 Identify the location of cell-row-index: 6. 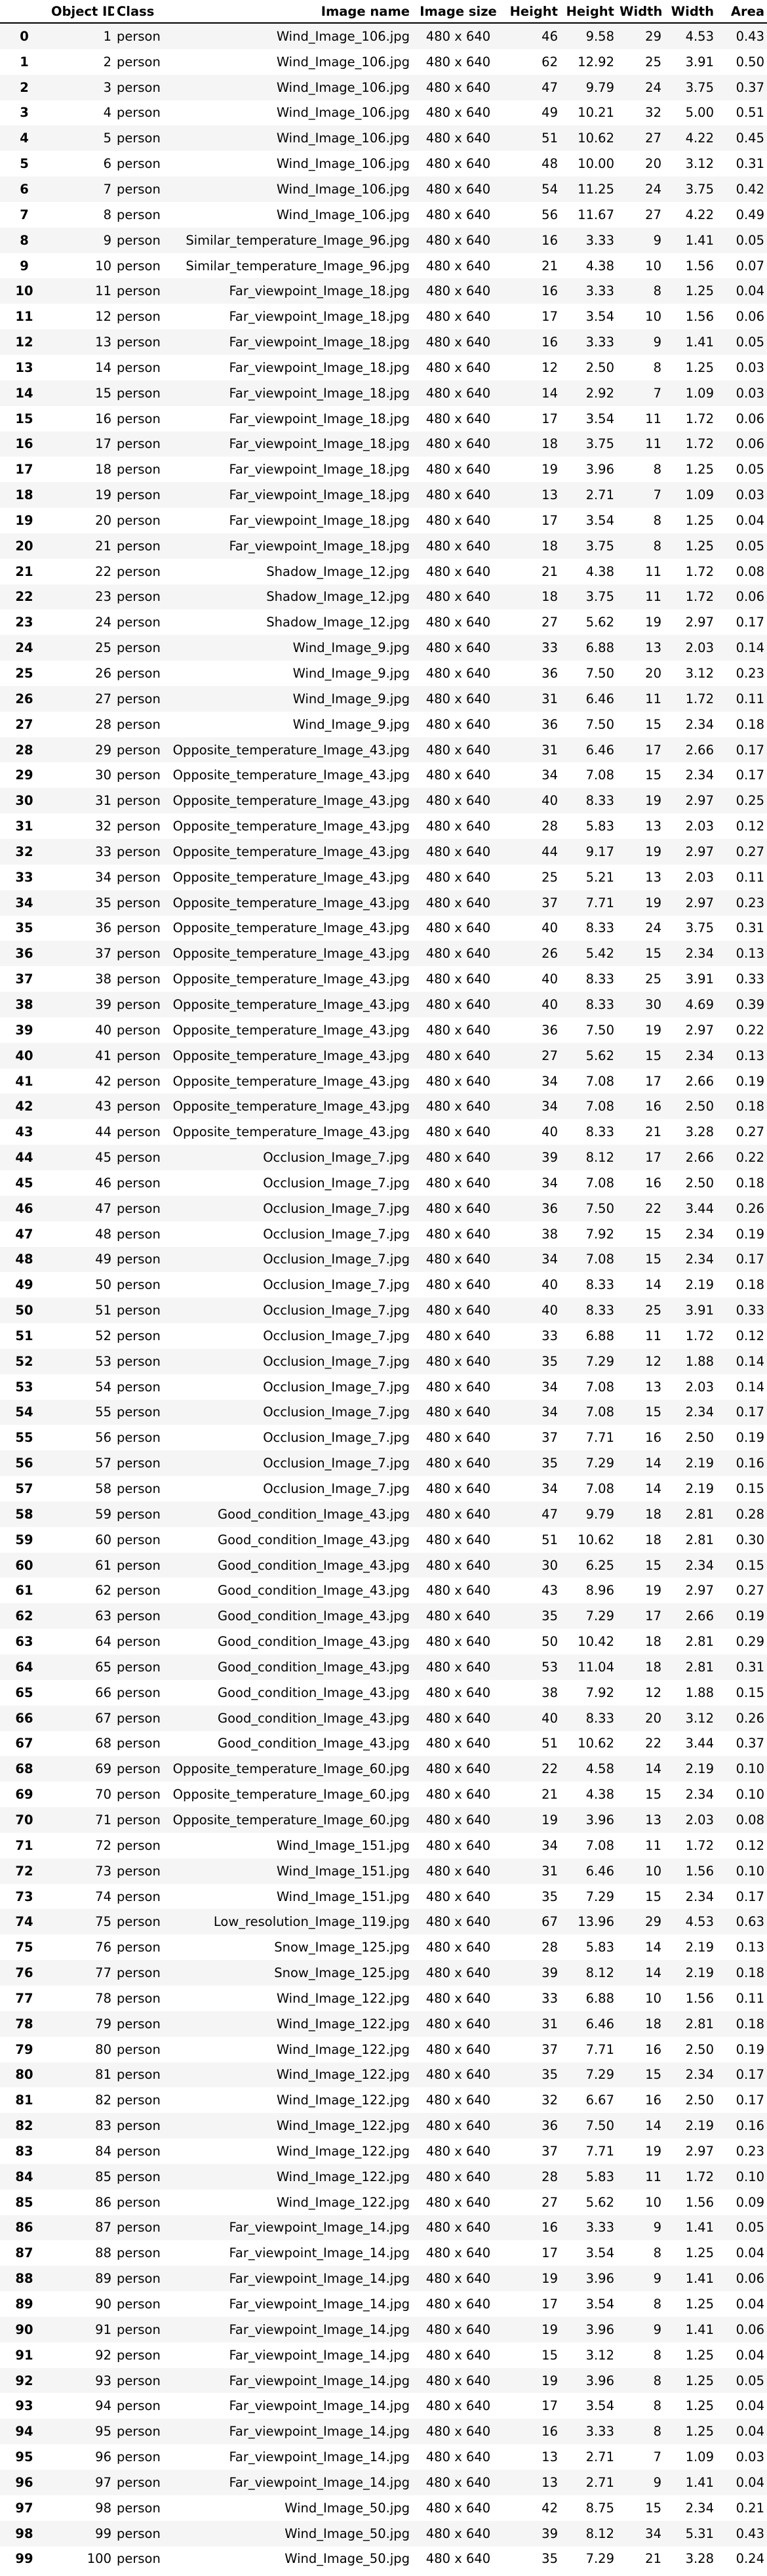
(24, 189).